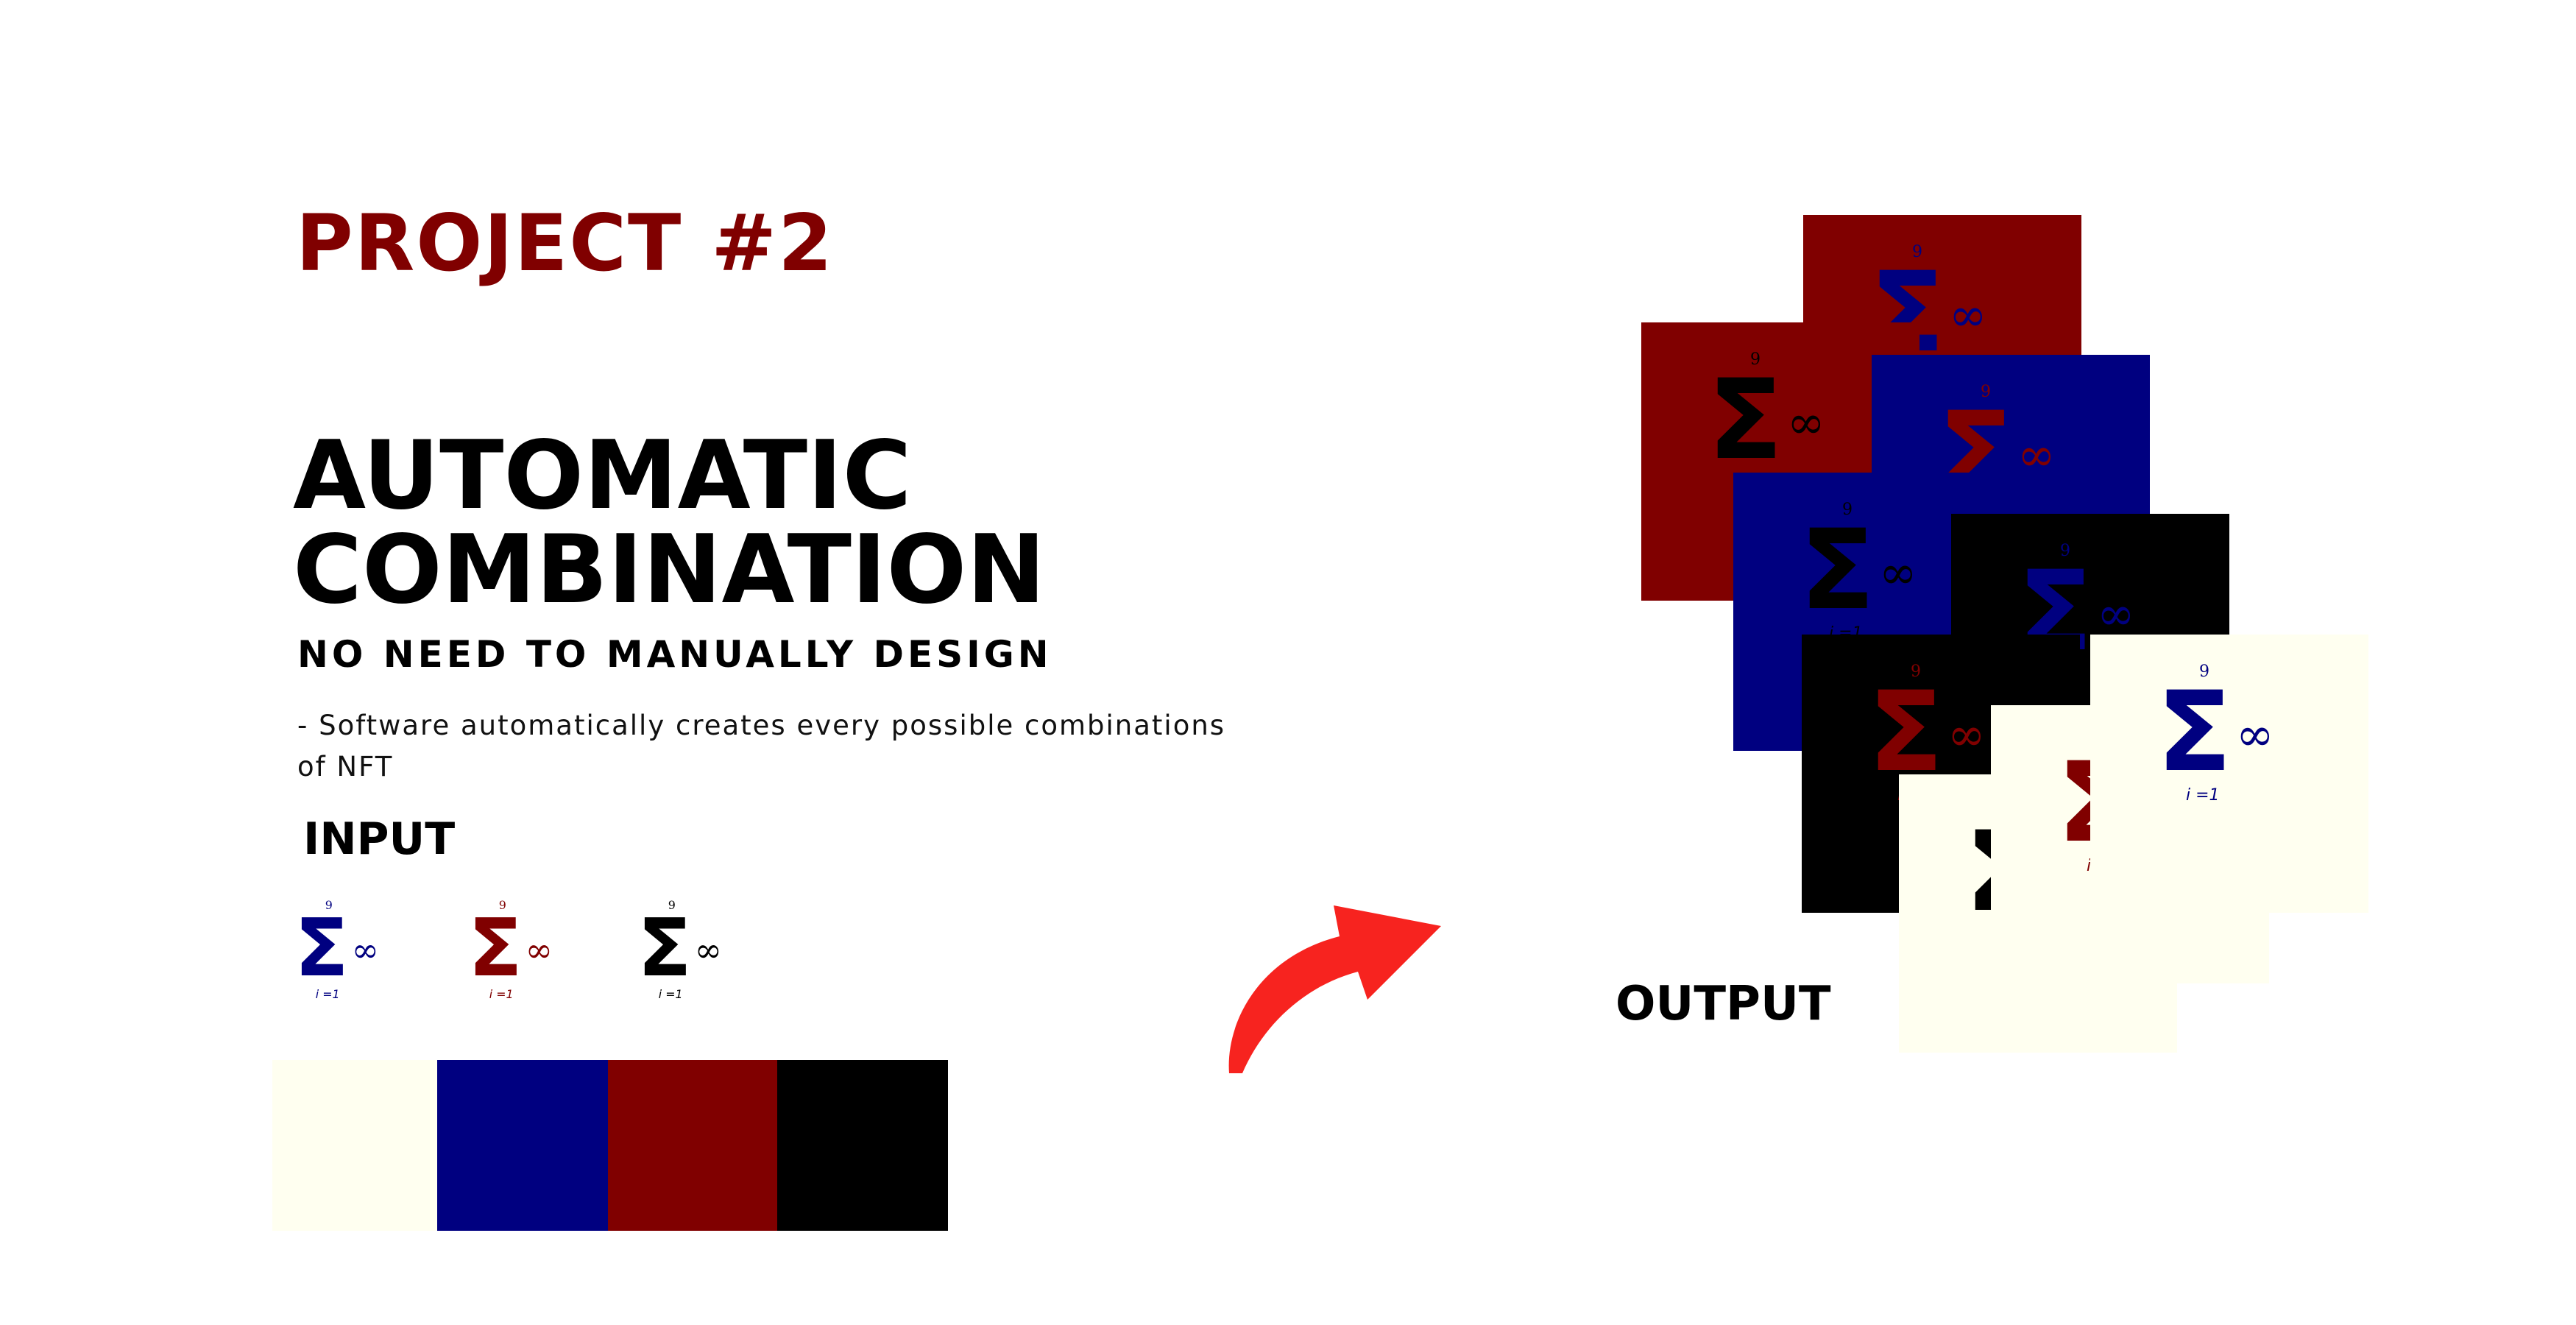 The height and width of the screenshot is (1325, 2576). Describe the element at coordinates (669, 570) in the screenshot. I see `main-title-line-2: COMBINATION` at that location.